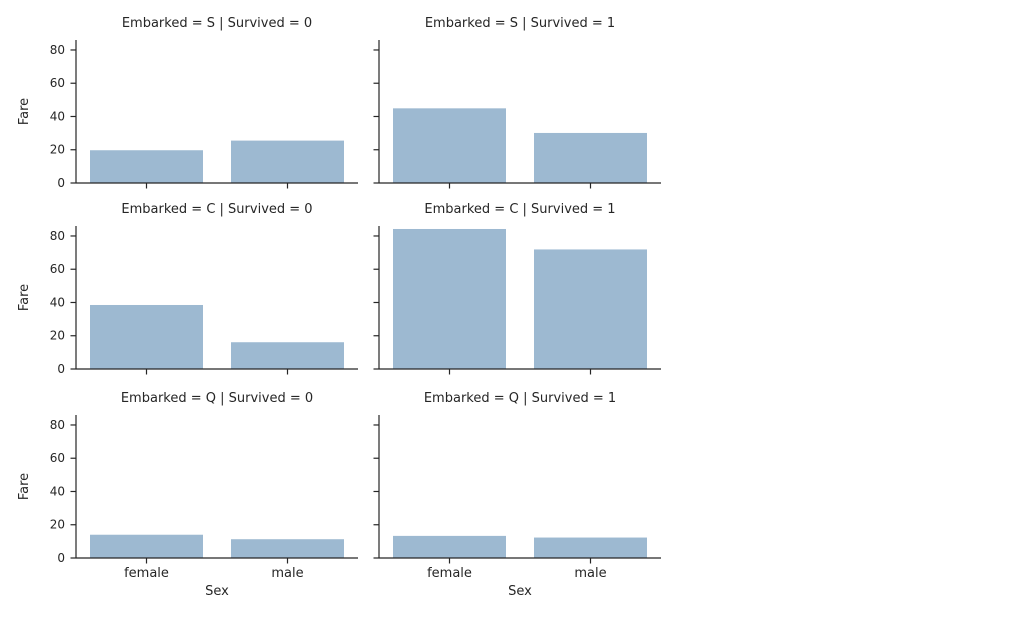 The image size is (1024, 626). I want to click on facet-subplot-embarked-C-survived-1: Embarked = C | Survived = 1, so click(517, 288).